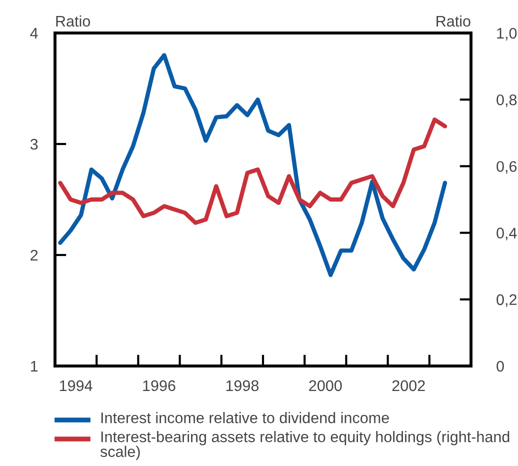  I want to click on y2-tick-label: 1,0, so click(507, 34).